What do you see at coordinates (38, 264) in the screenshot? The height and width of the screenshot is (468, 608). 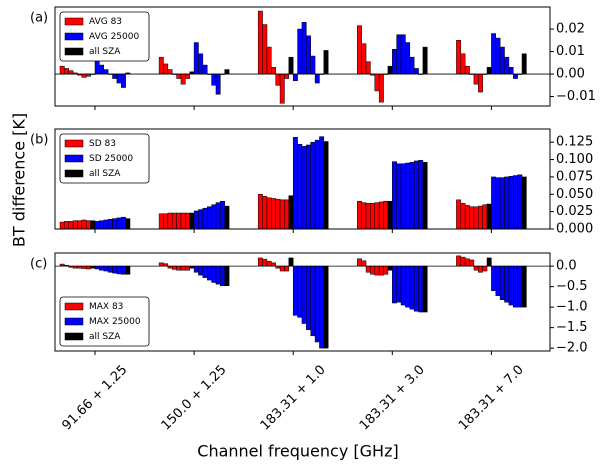 I see `panel-label: (c)` at bounding box center [38, 264].